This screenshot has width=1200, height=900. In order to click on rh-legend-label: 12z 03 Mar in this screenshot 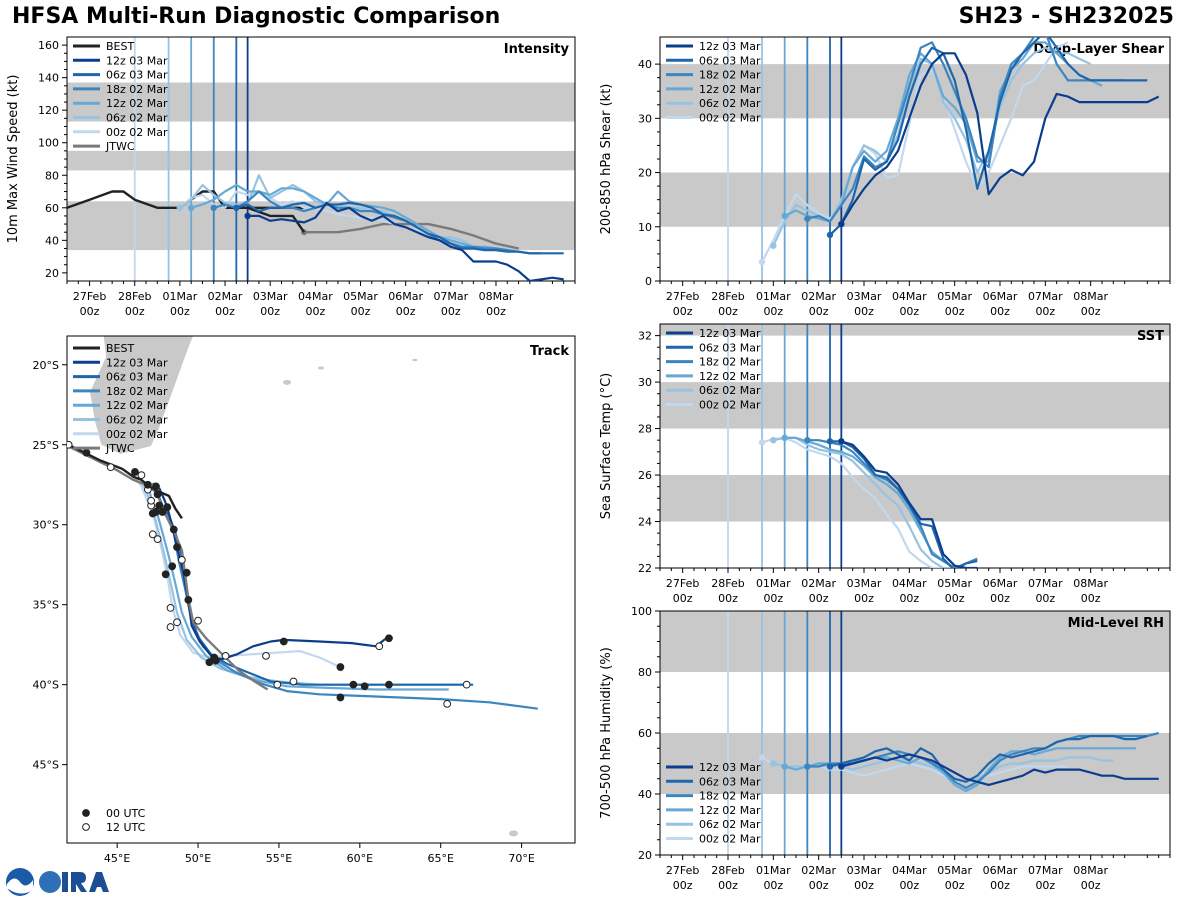, I will do `click(730, 767)`.